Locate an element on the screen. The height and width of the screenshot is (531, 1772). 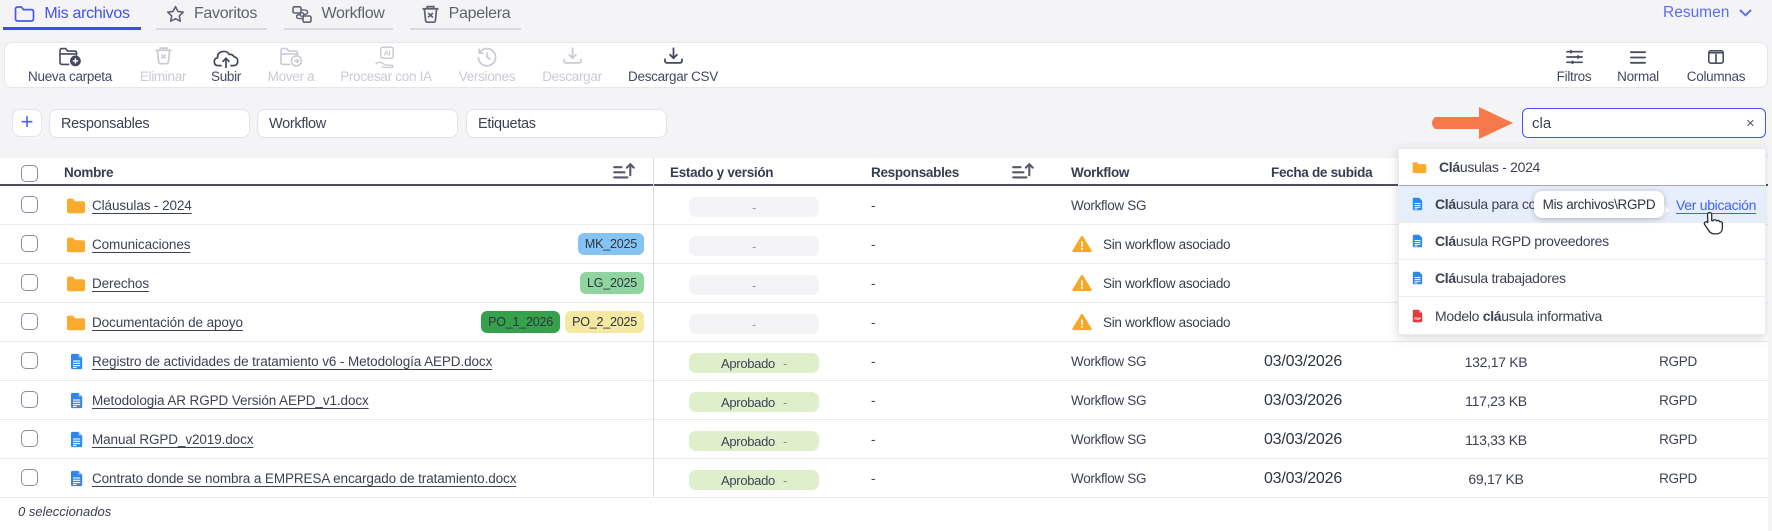
svg-text: AI is located at coordinates (387, 53).